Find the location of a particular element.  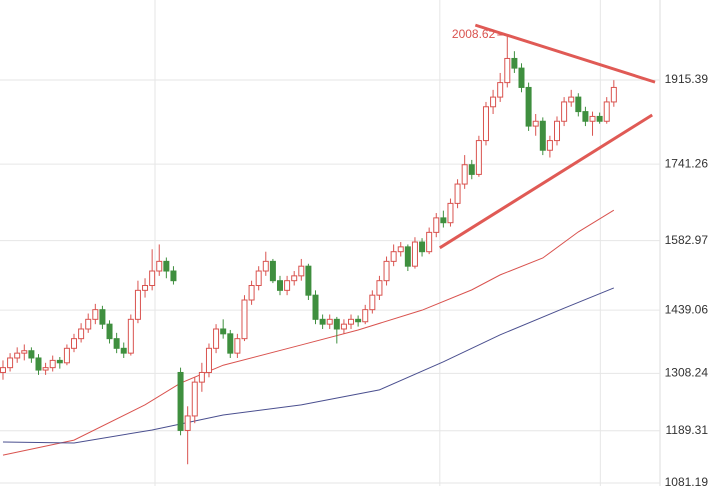

y-tick-label: 1189.31 is located at coordinates (687, 430).